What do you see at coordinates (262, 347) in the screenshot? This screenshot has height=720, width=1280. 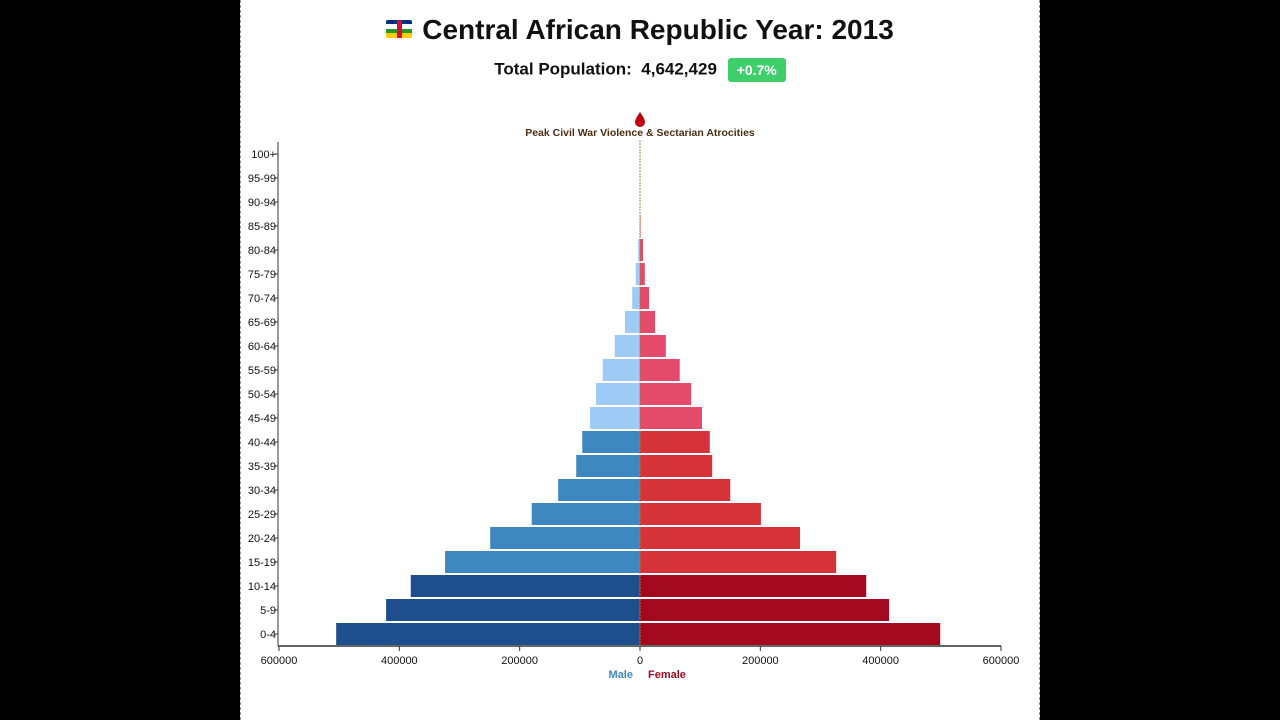 I see `y-tick-label: 60-64` at bounding box center [262, 347].